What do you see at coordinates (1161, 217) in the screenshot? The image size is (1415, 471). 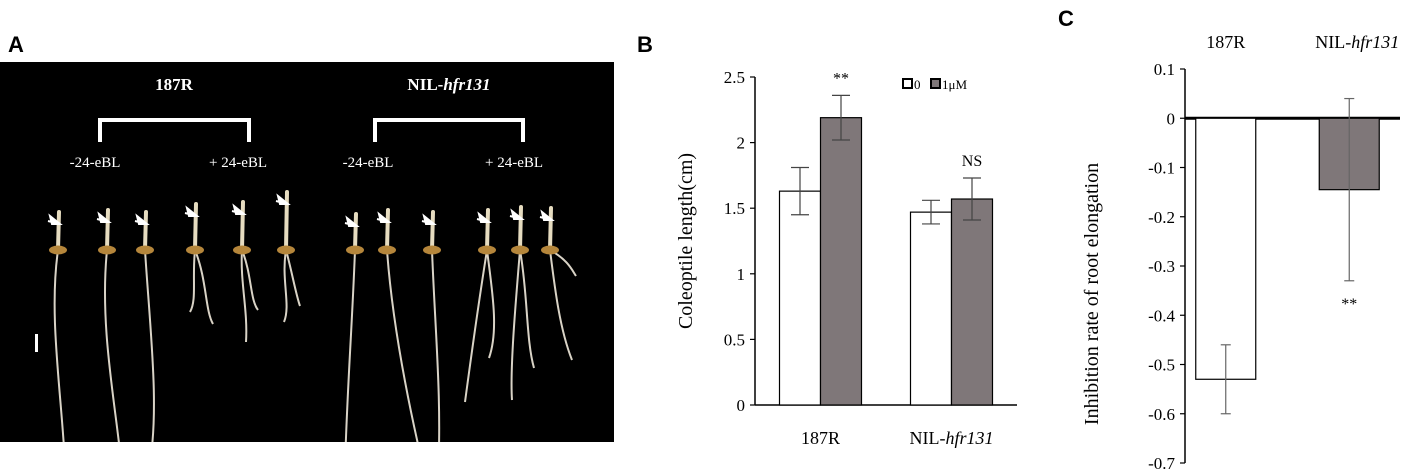 I see `y-tick-label: -0.2` at bounding box center [1161, 217].